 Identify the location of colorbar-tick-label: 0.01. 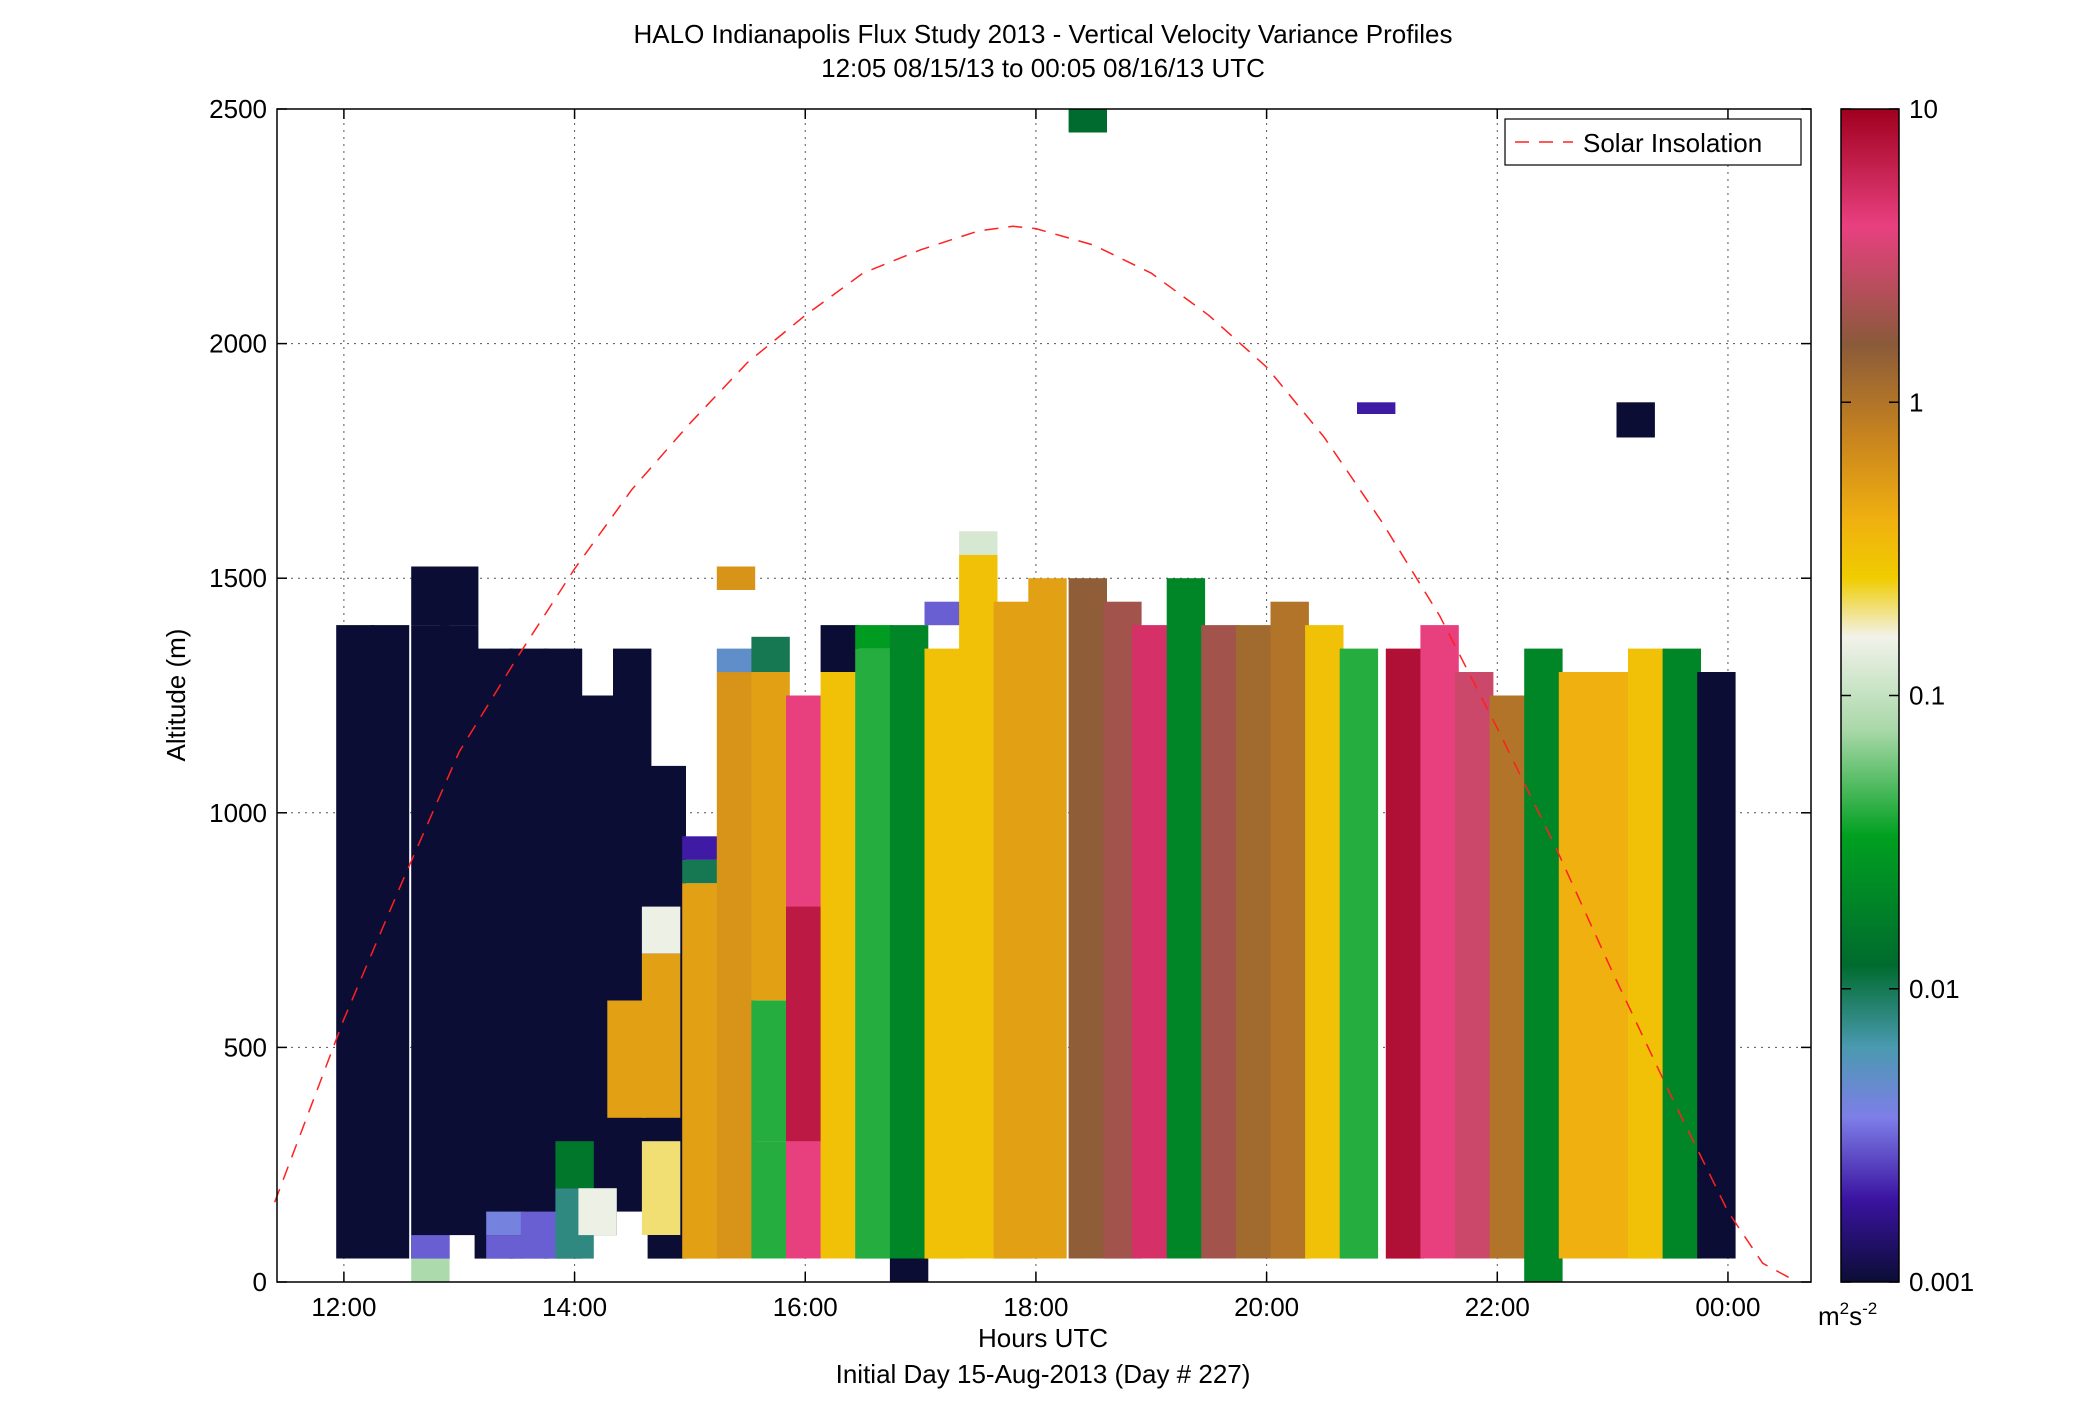
(1934, 989).